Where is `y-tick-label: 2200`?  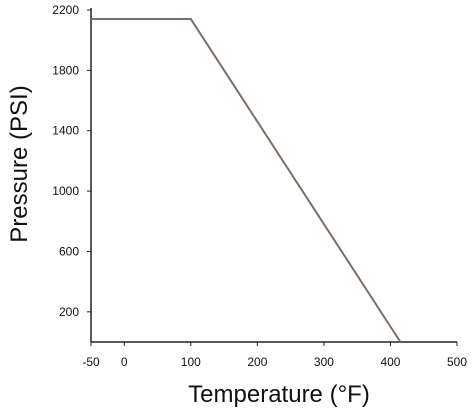
y-tick-label: 2200 is located at coordinates (65, 10).